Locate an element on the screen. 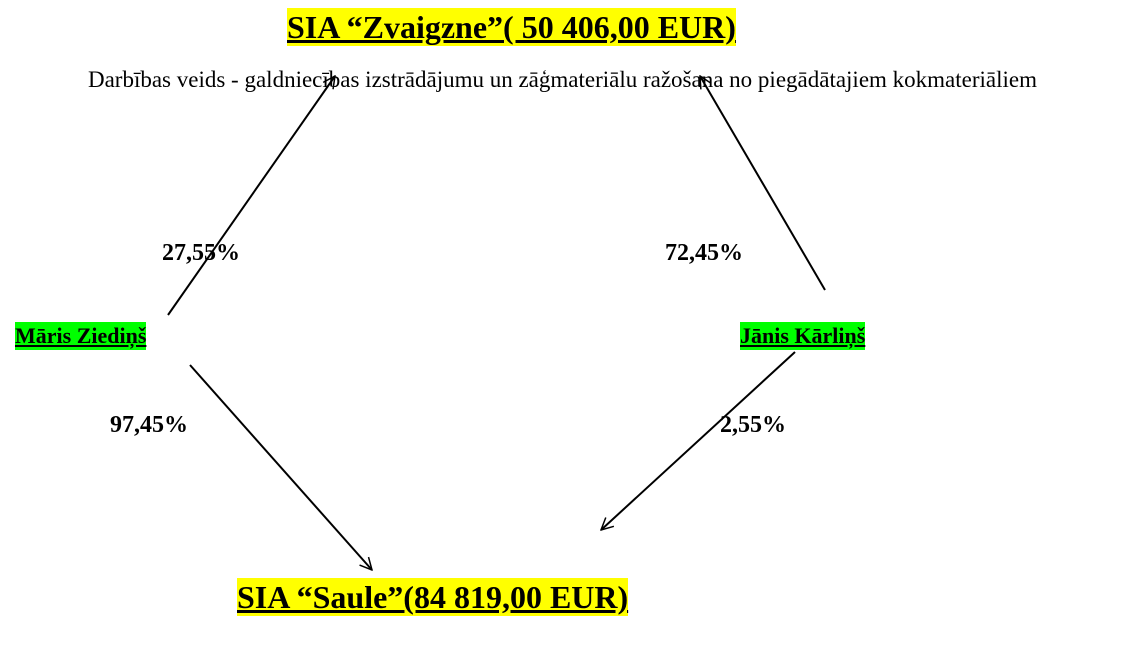  edge-label: 27,55% is located at coordinates (201, 253).